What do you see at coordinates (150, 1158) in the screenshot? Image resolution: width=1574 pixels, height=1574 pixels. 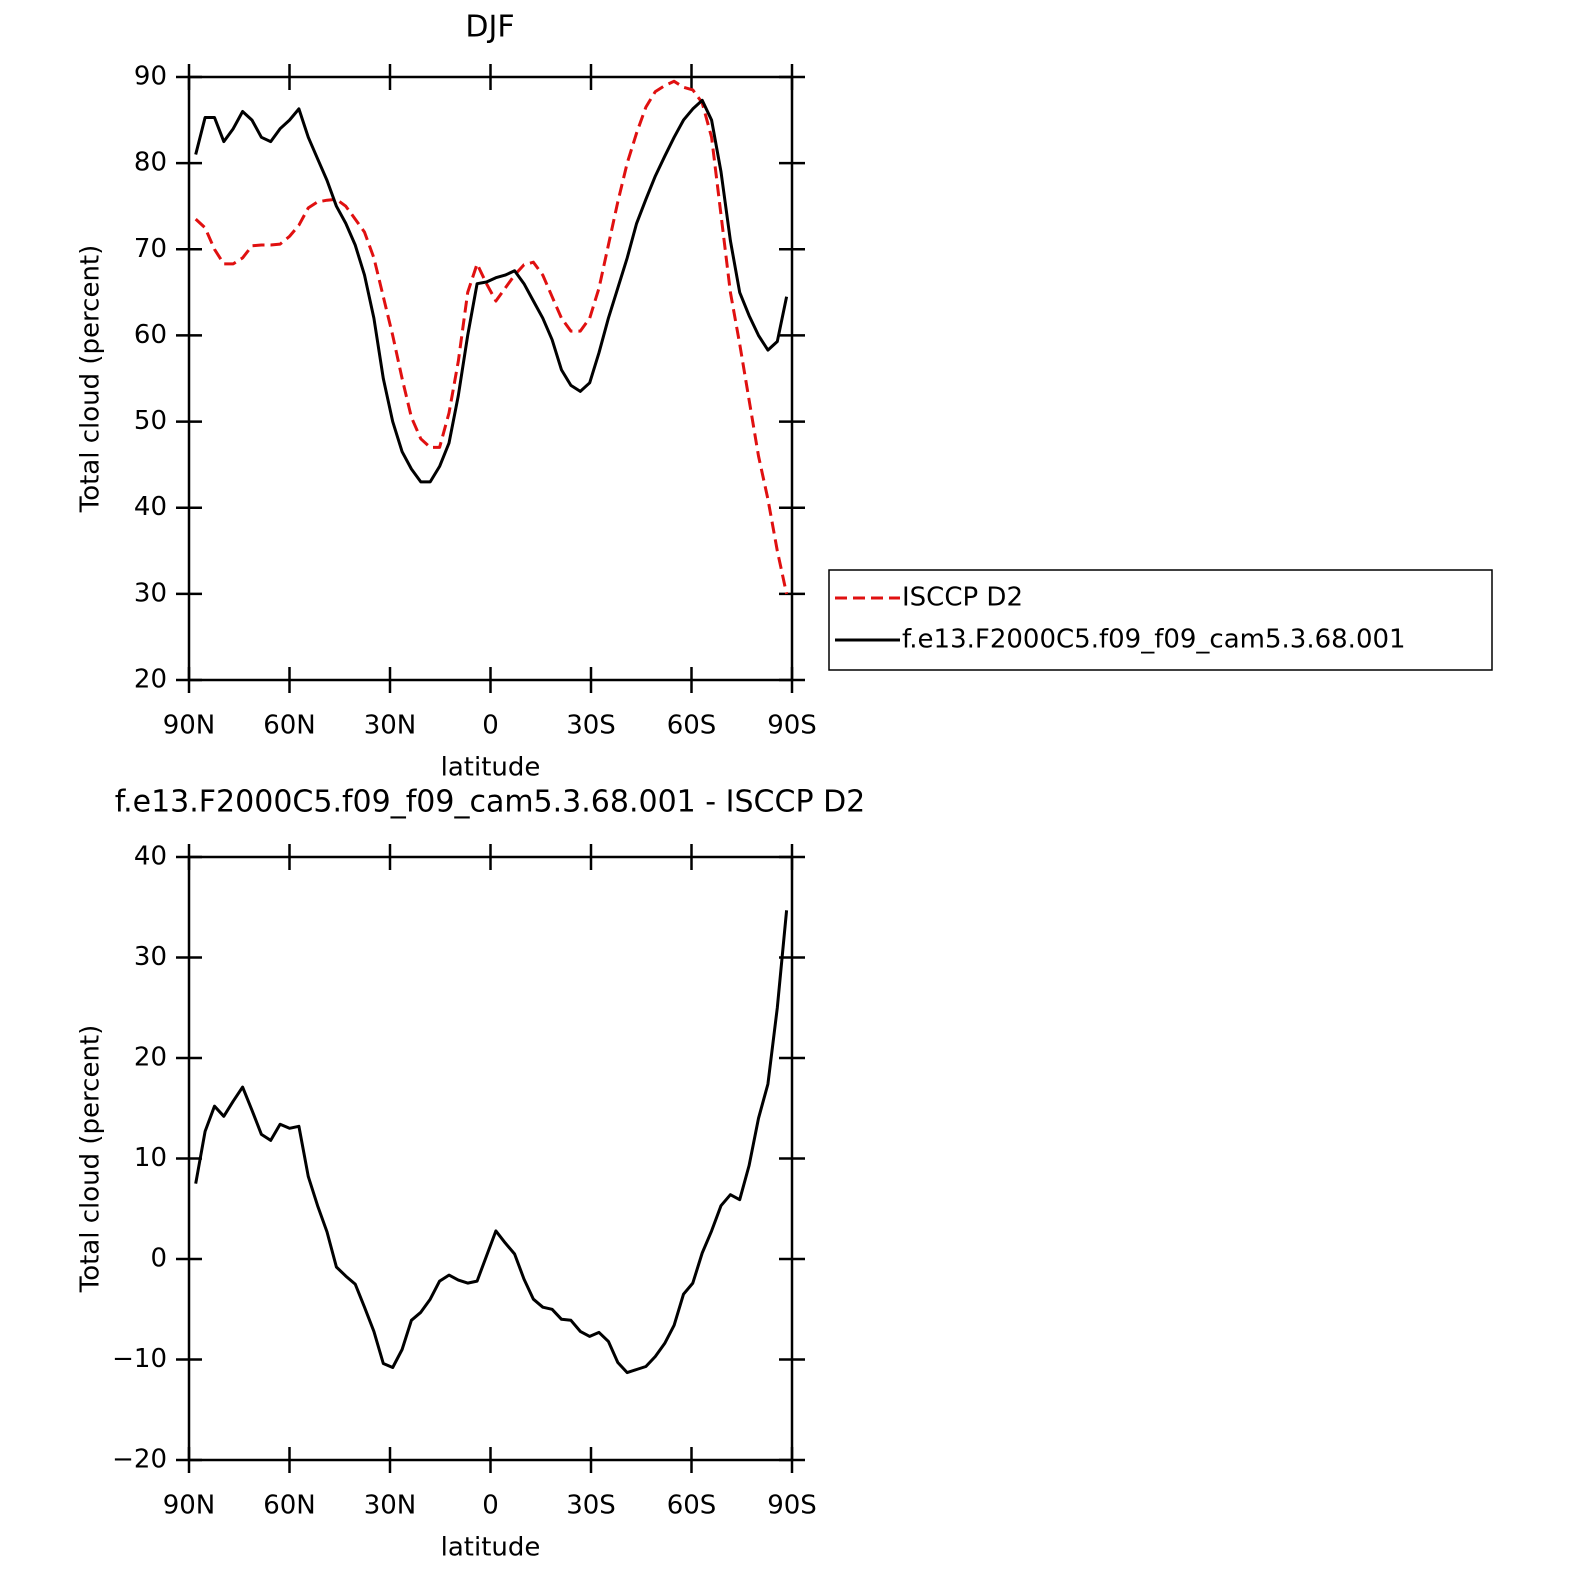 I see `y-tick-label: 10` at bounding box center [150, 1158].